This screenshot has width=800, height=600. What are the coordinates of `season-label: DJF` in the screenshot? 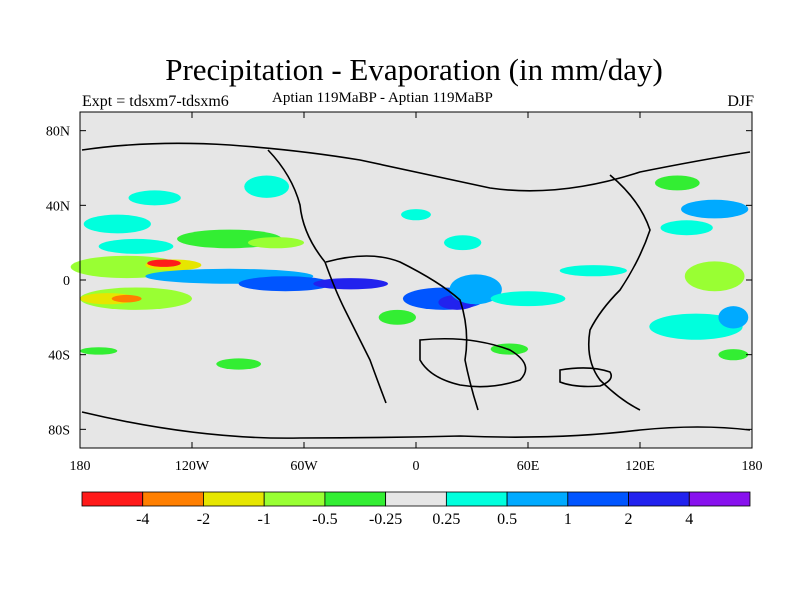 It's located at (740, 101).